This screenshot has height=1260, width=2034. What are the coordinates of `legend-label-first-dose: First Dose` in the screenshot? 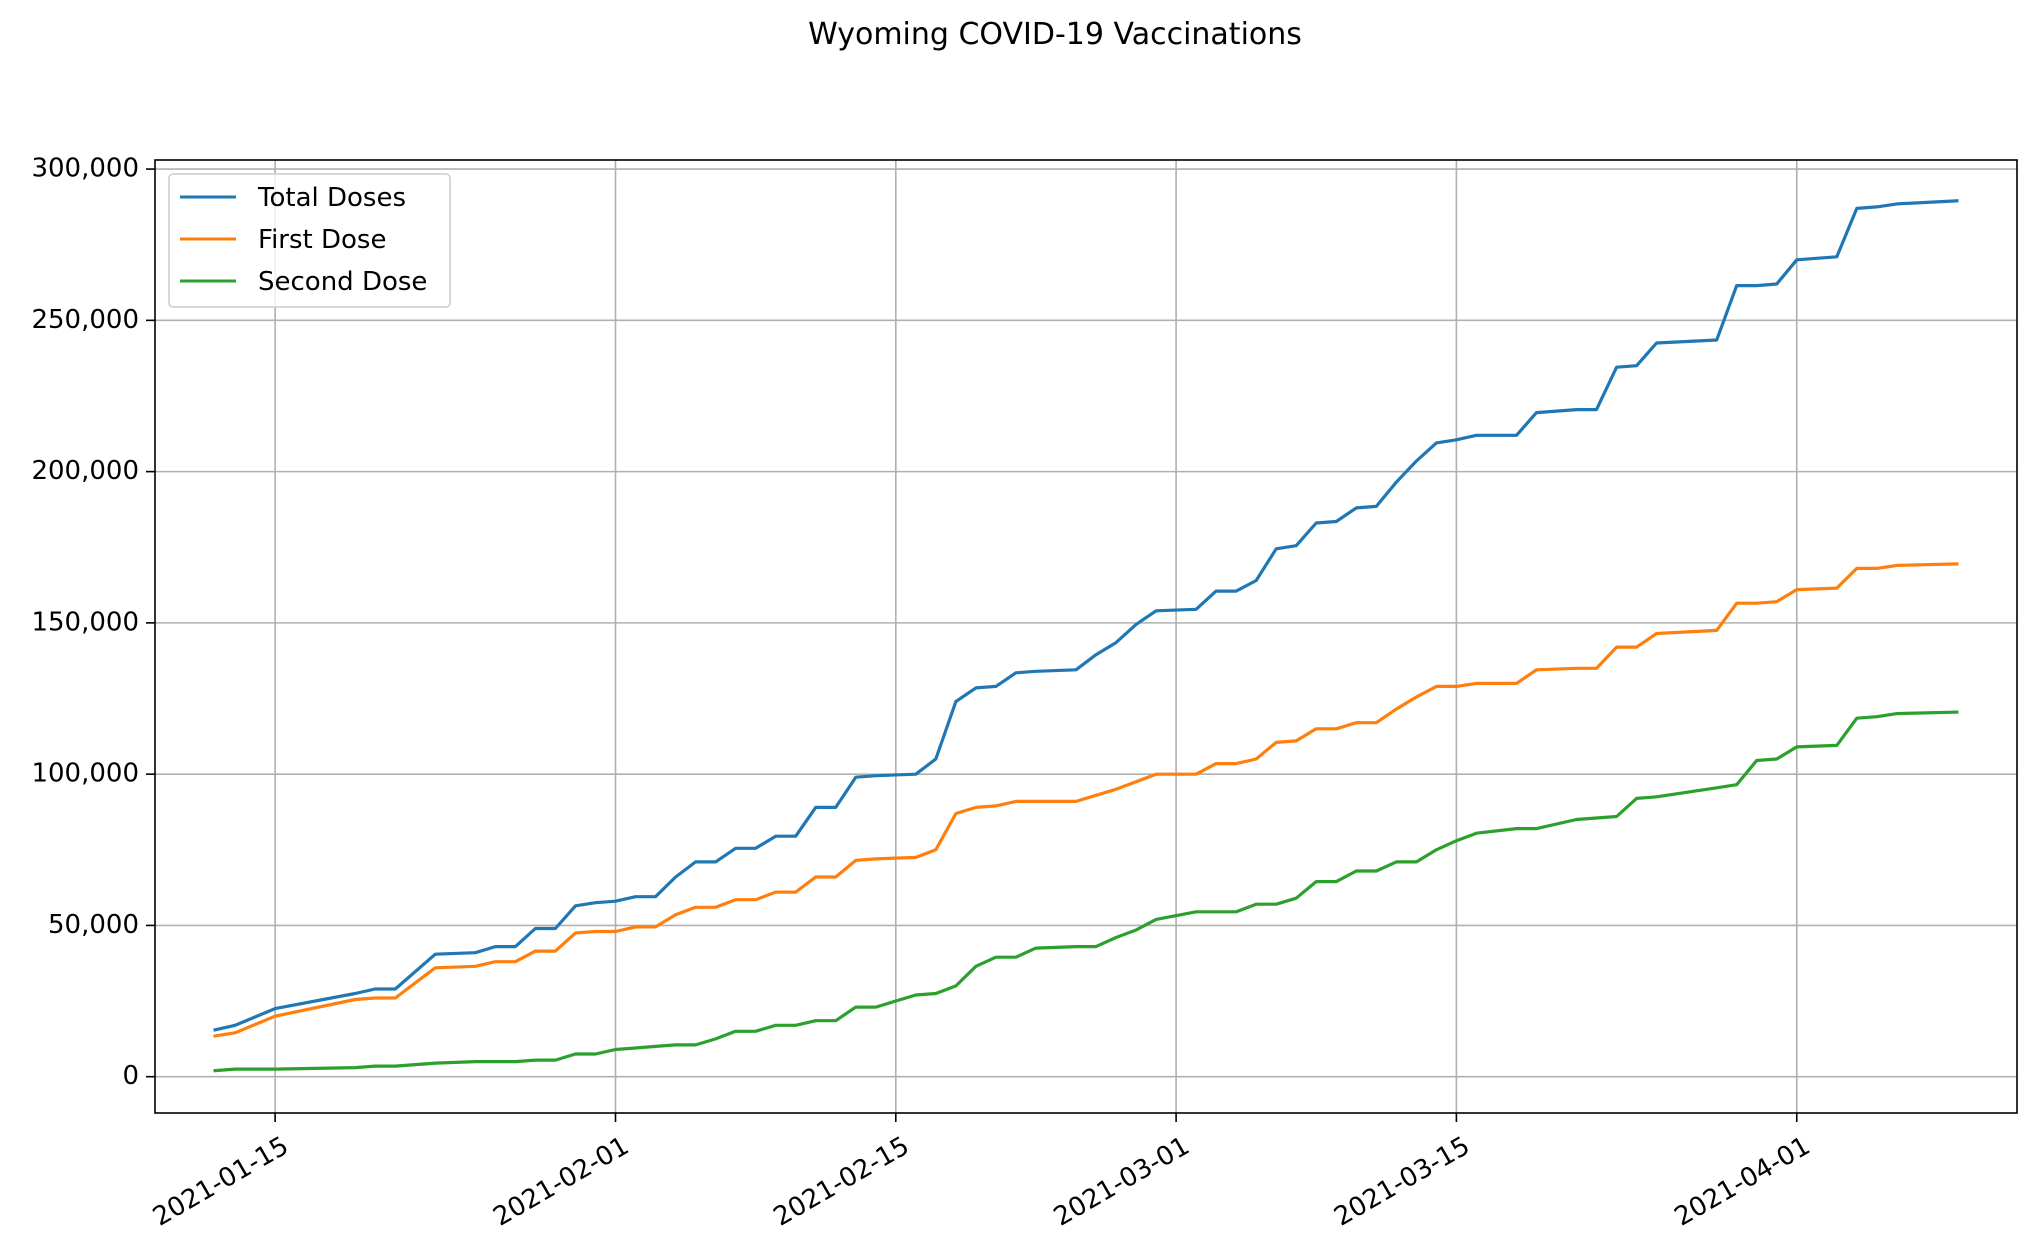 It's located at (322, 240).